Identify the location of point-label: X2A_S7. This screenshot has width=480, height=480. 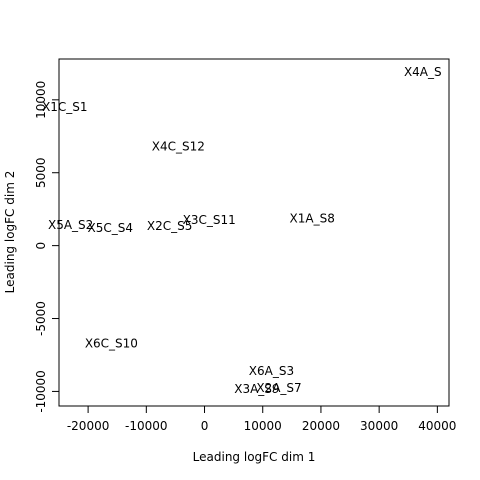
(278, 388).